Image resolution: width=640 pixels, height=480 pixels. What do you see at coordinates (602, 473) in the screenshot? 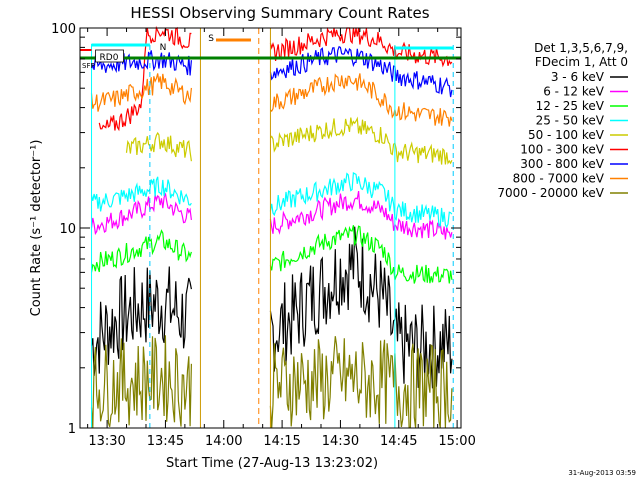
I see `timestamp: 31-Aug-2013 03:59` at bounding box center [602, 473].